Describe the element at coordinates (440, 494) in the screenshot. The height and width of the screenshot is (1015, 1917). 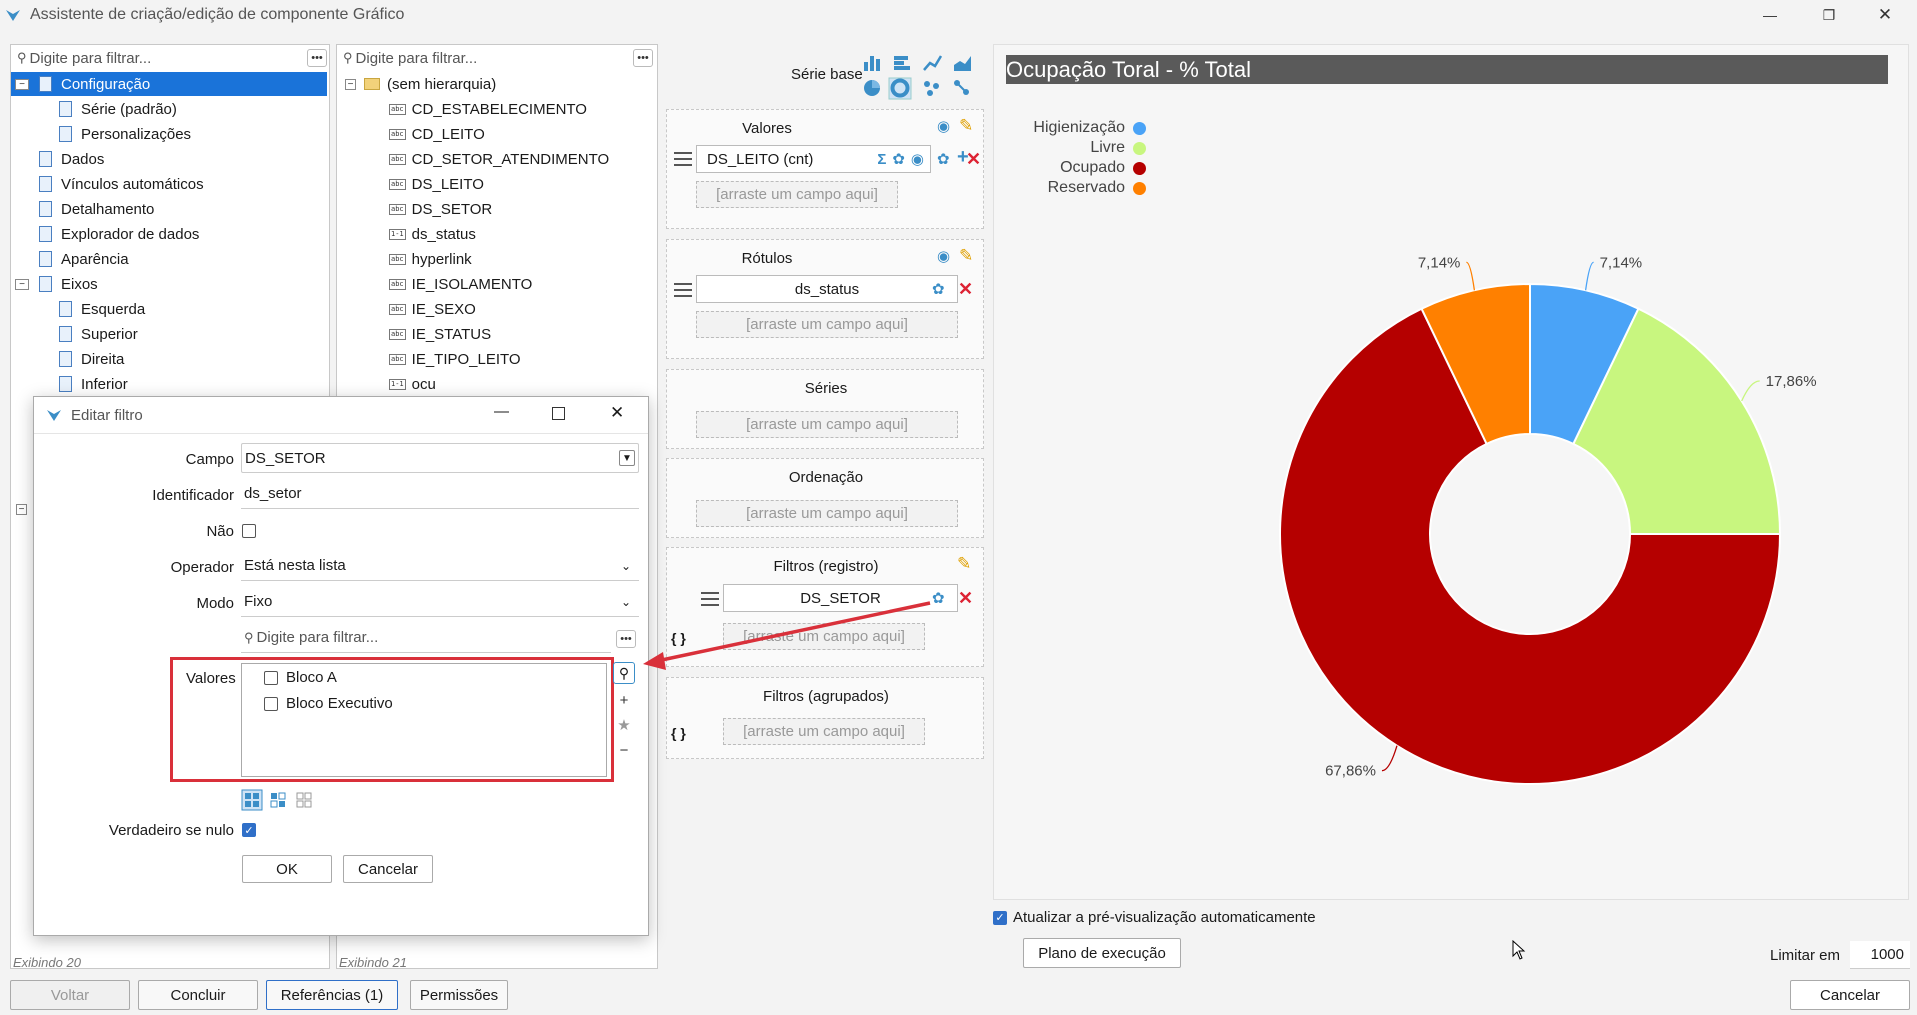
I see `identificador-input: ds_setor` at that location.